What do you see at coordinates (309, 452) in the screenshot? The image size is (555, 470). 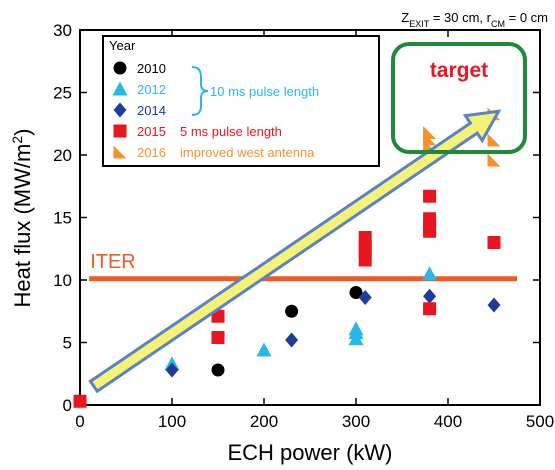 I see `x-axis-title: ECH power (kW)` at bounding box center [309, 452].